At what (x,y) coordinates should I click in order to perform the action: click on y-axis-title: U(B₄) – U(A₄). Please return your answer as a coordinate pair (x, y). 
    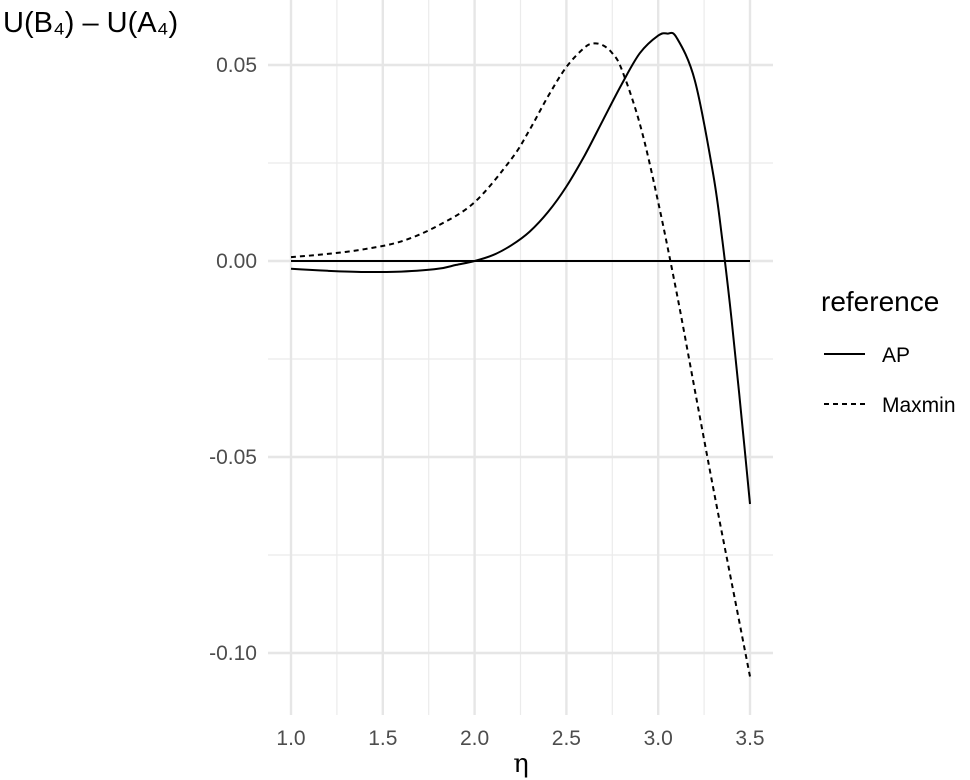
    Looking at the image, I should click on (90, 23).